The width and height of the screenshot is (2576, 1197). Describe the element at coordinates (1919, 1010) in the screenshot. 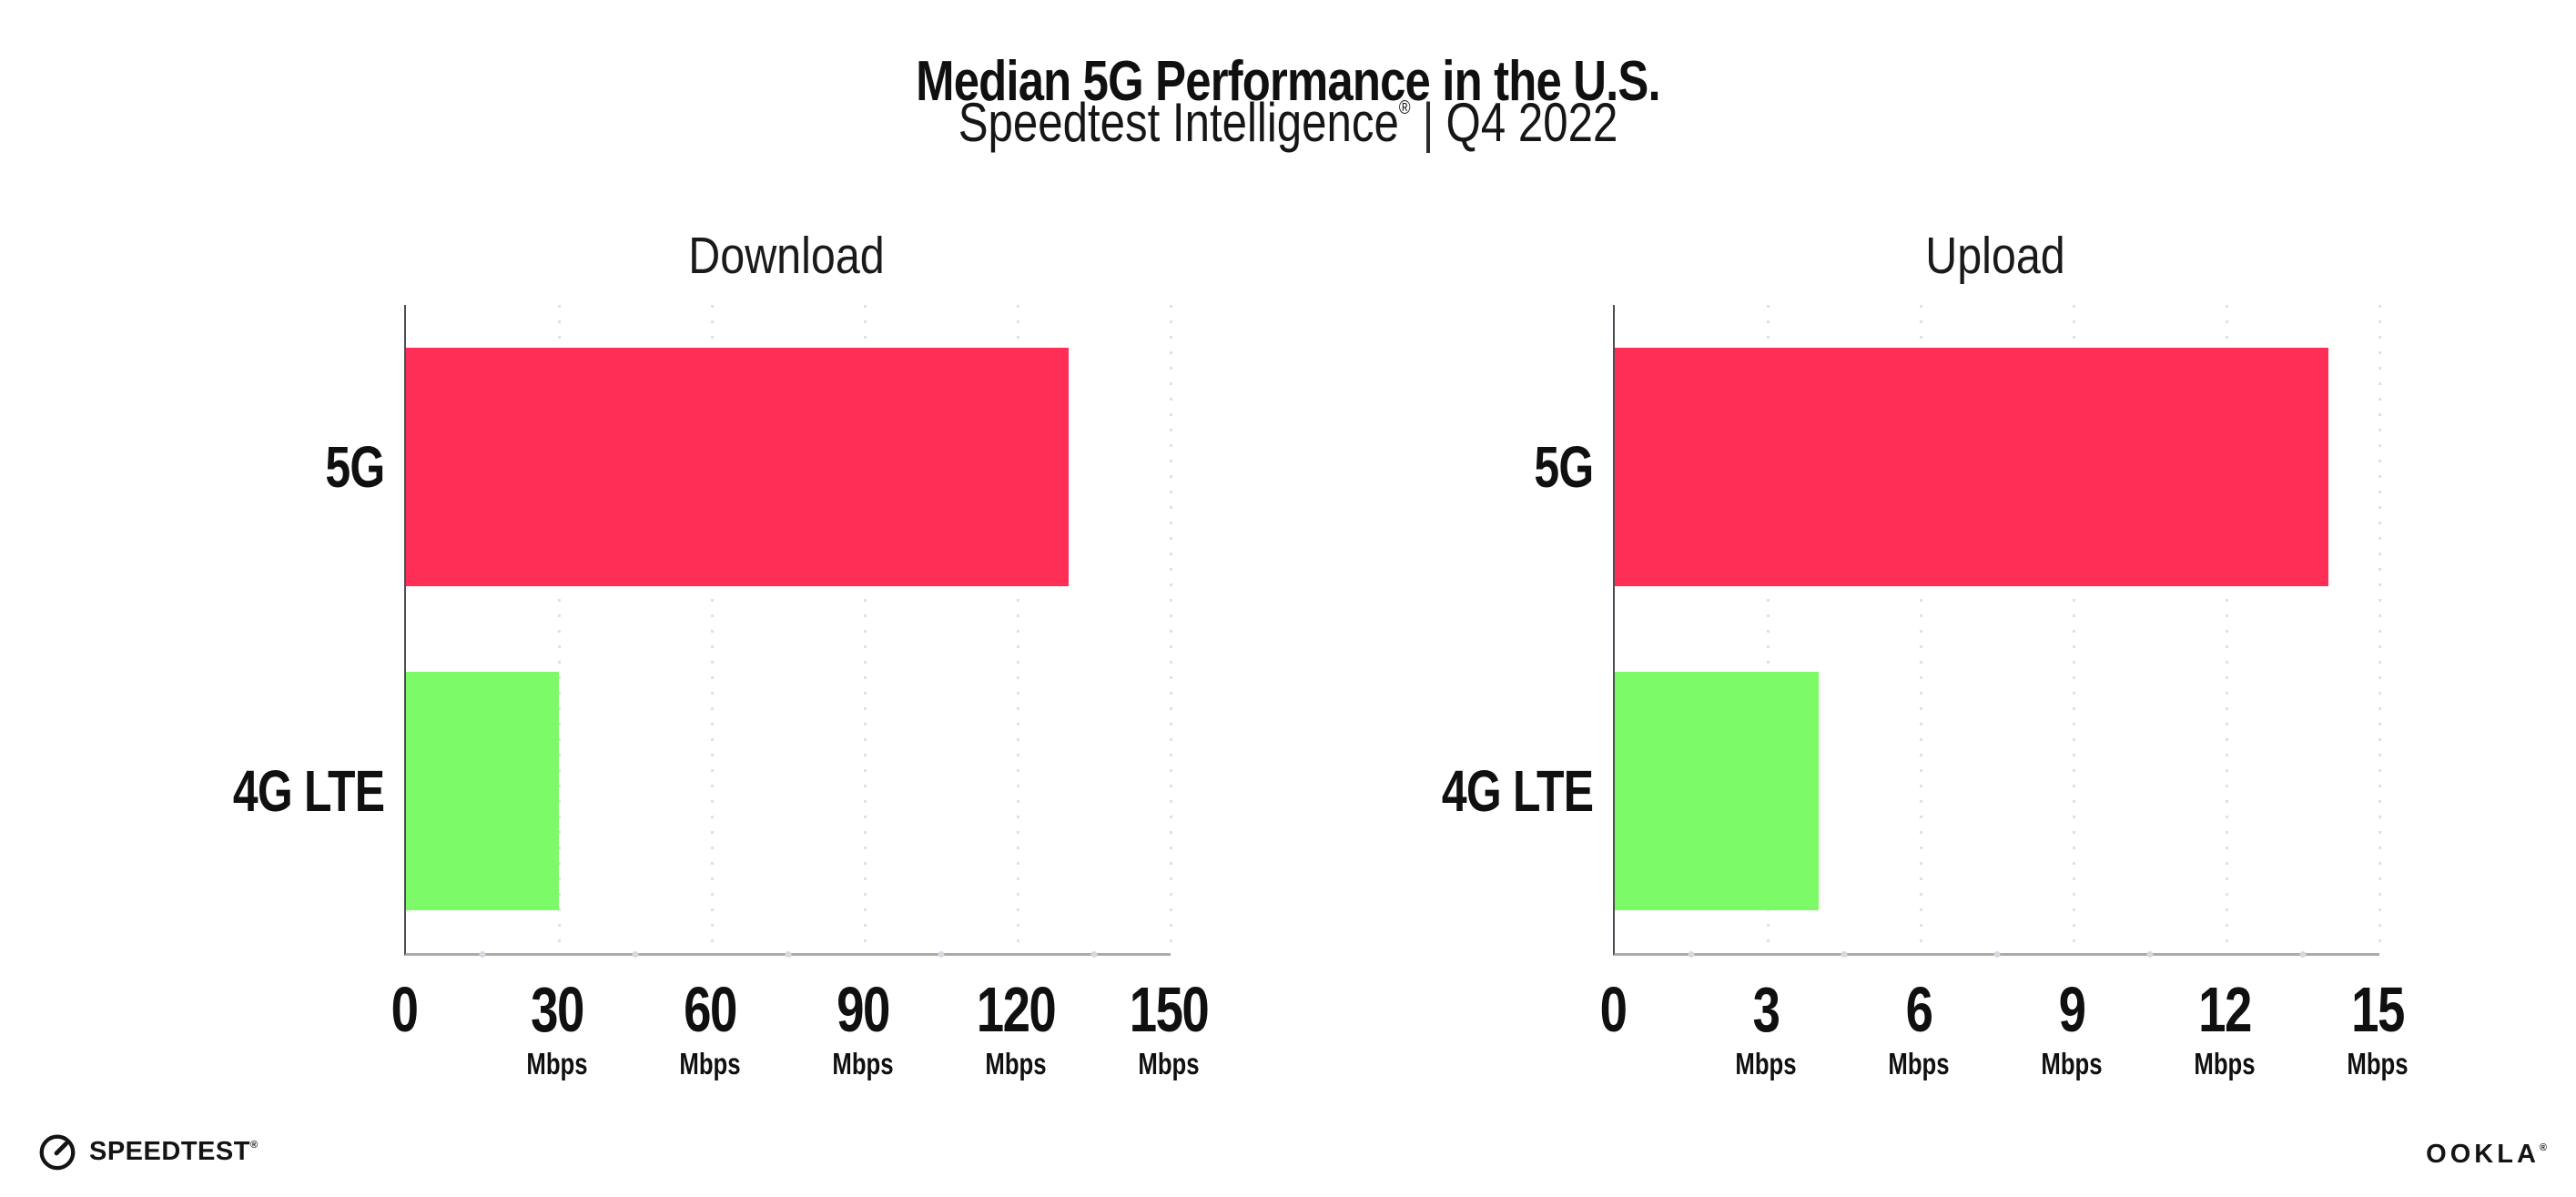

I see `x-tick-value: 6` at that location.